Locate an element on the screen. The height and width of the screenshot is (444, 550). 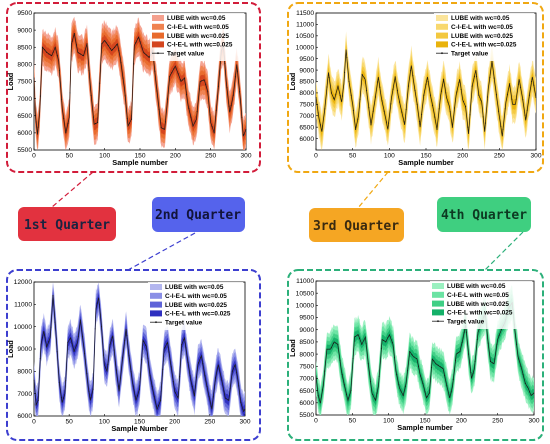
q2-legend-bg is located at coordinates (195, 306).